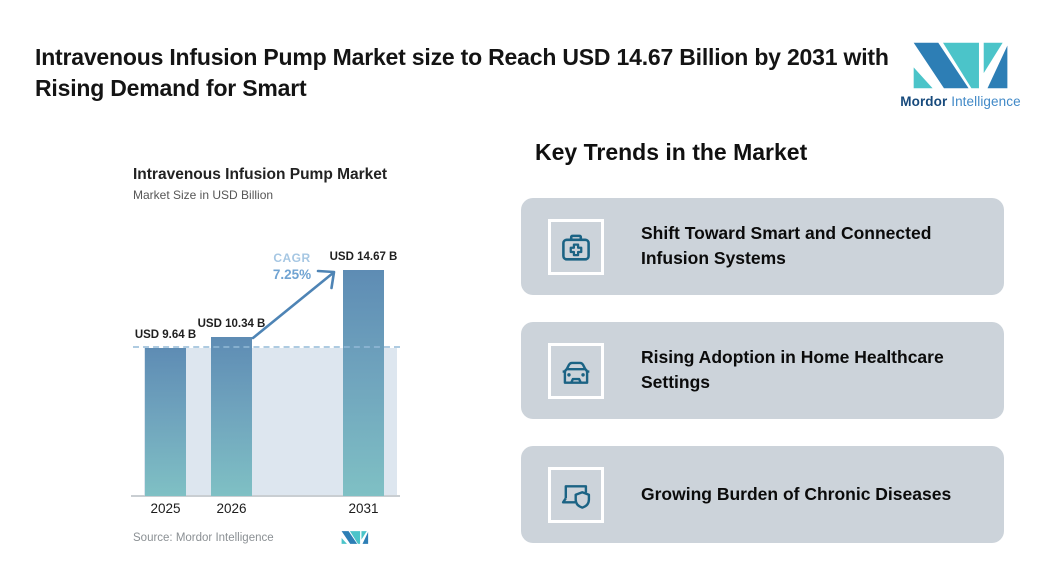  Describe the element at coordinates (292, 266) in the screenshot. I see `cagr-annotation: CAGR 7.25%` at that location.